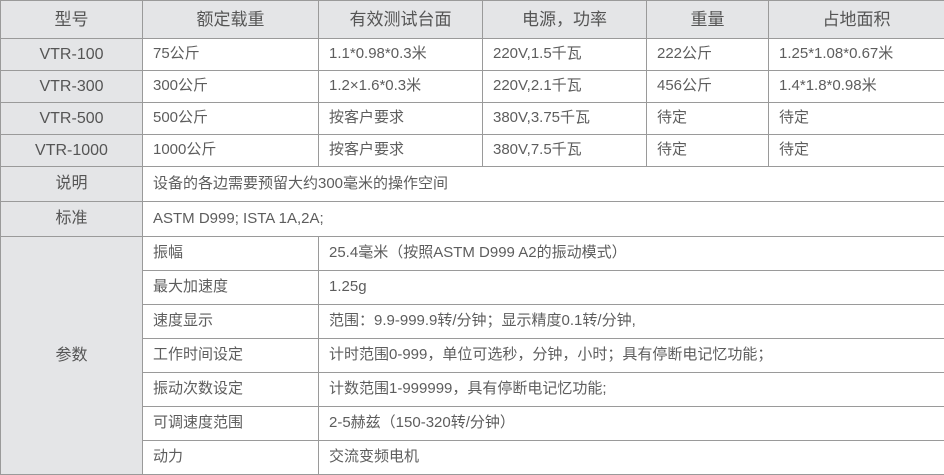 The height and width of the screenshot is (475, 944). I want to click on row-label-note: 说明, so click(72, 184).